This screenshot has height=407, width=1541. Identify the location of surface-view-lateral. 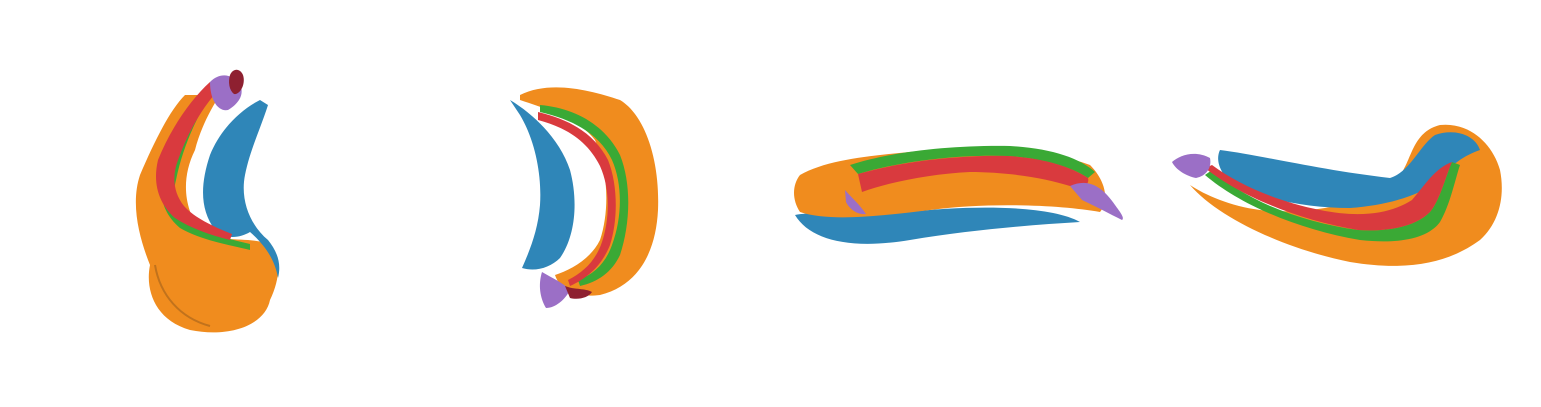
(215, 203).